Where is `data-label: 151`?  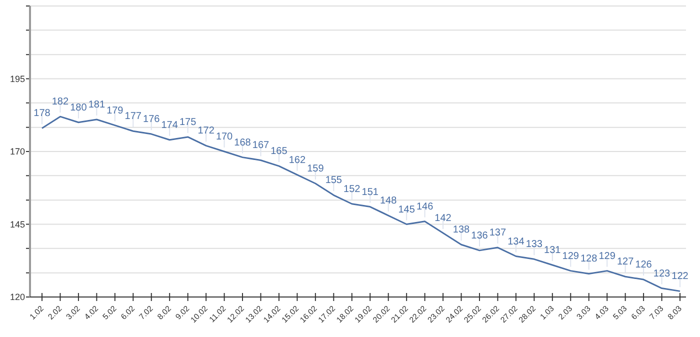
data-label: 151 is located at coordinates (370, 192).